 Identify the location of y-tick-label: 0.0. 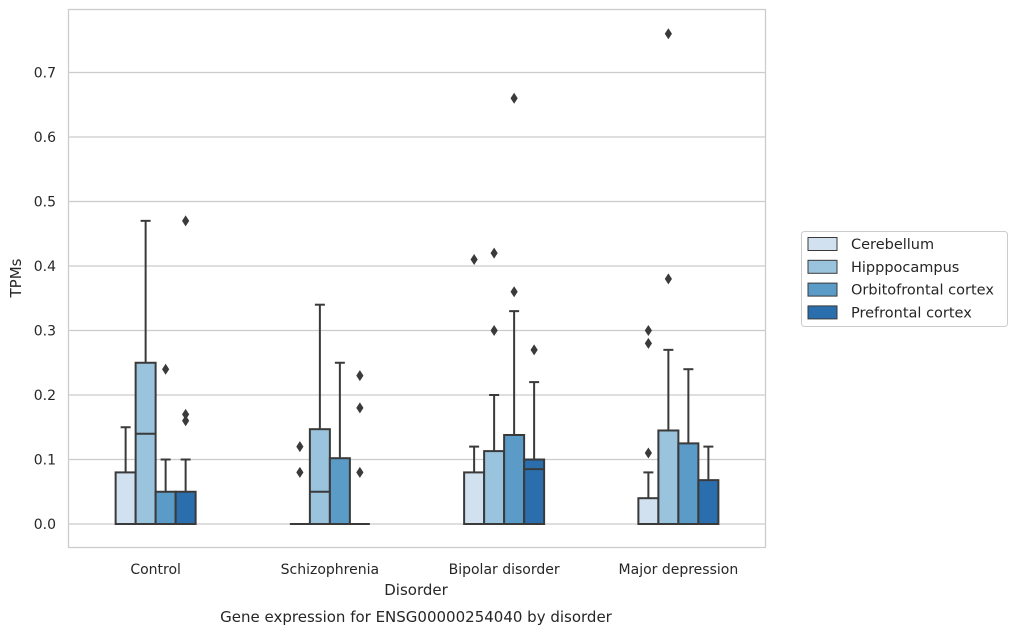
(45, 525).